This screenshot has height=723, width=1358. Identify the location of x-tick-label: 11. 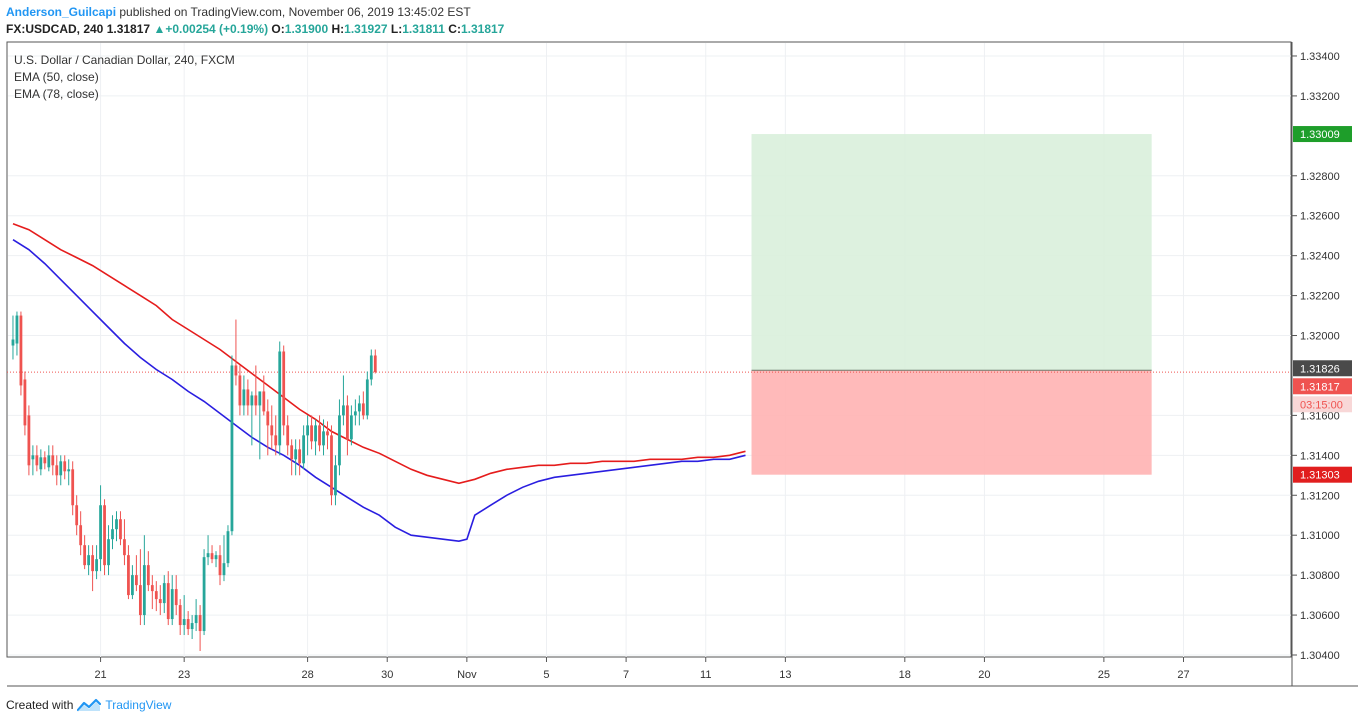
(705, 675).